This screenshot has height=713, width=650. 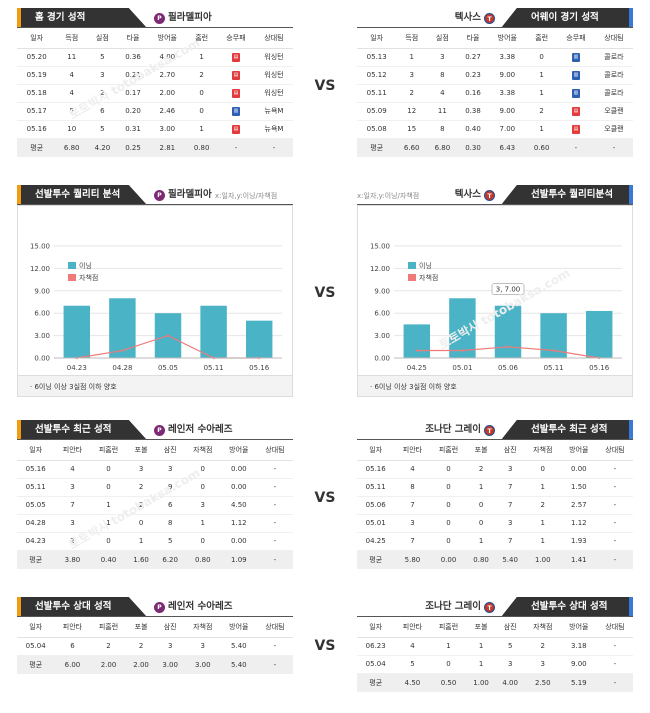 I want to click on table-cell: 0.36, so click(x=133, y=57).